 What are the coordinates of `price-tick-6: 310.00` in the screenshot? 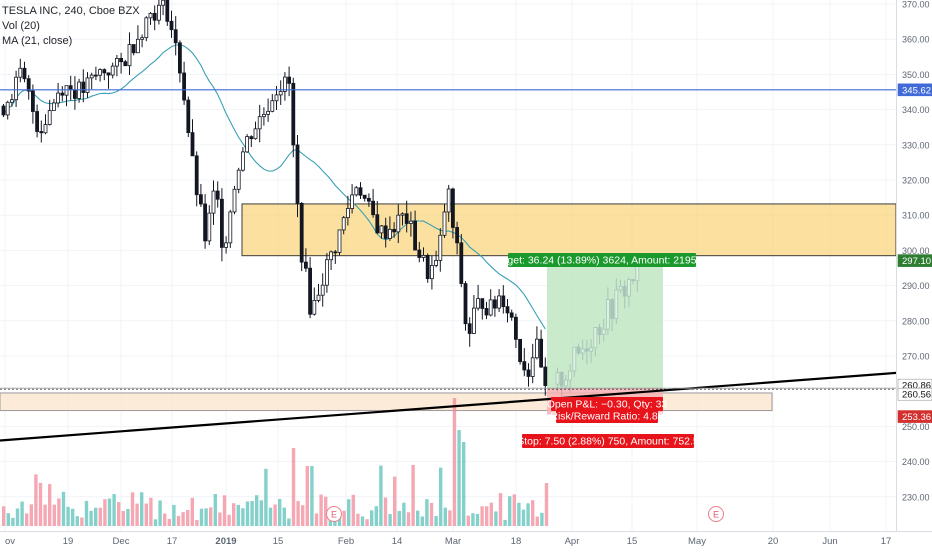 It's located at (916, 216).